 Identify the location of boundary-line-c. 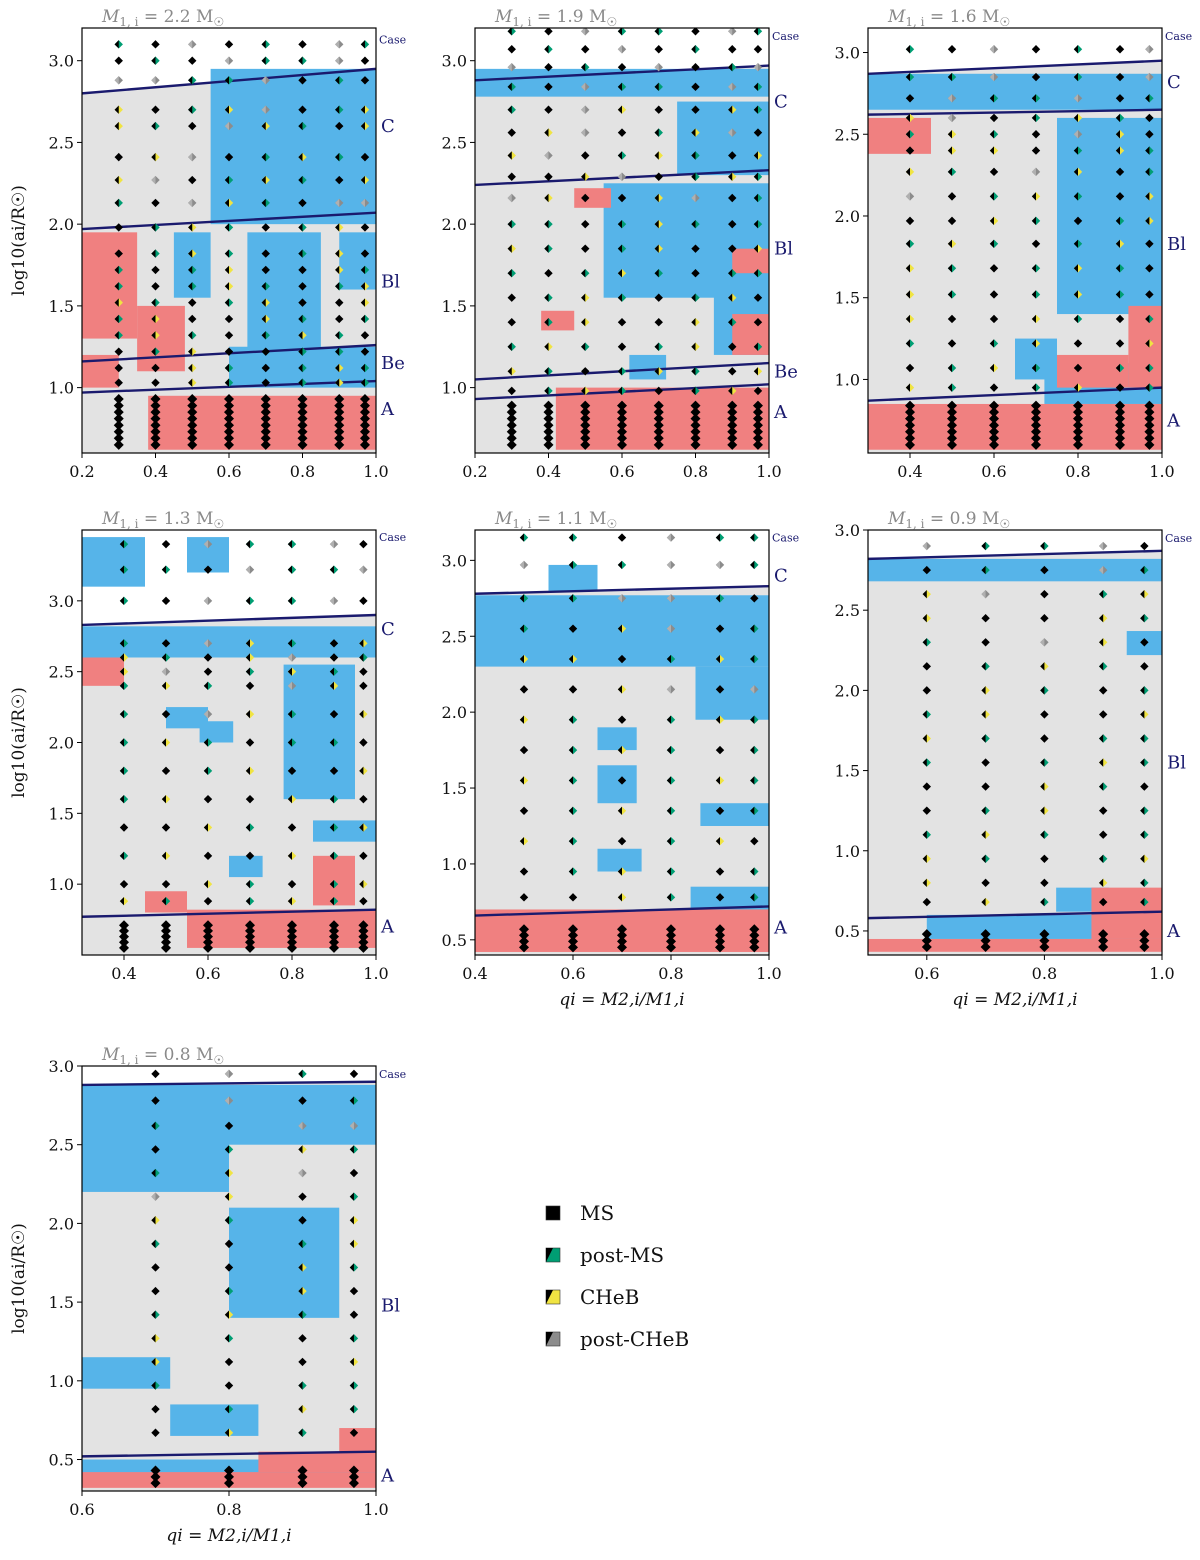
(622, 589).